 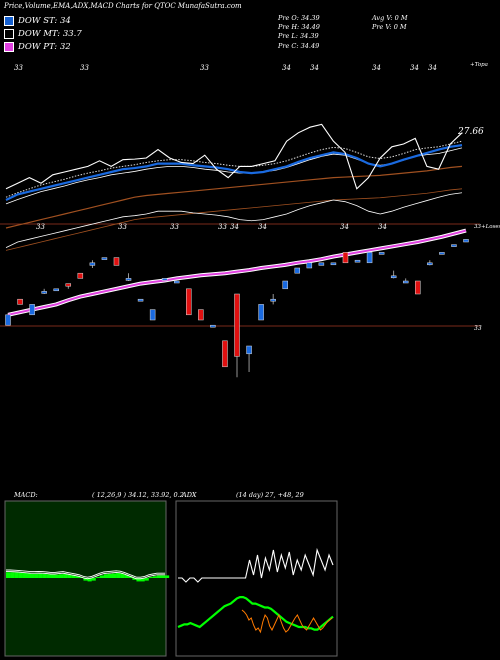 What do you see at coordinates (287, 621) in the screenshot?
I see `adx-orange-line` at bounding box center [287, 621].